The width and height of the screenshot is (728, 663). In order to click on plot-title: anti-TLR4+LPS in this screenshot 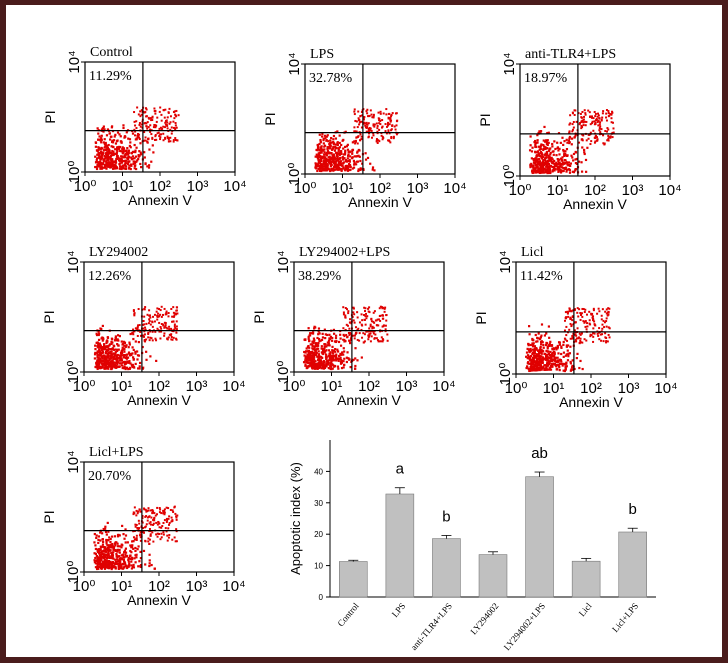, I will do `click(570, 54)`.